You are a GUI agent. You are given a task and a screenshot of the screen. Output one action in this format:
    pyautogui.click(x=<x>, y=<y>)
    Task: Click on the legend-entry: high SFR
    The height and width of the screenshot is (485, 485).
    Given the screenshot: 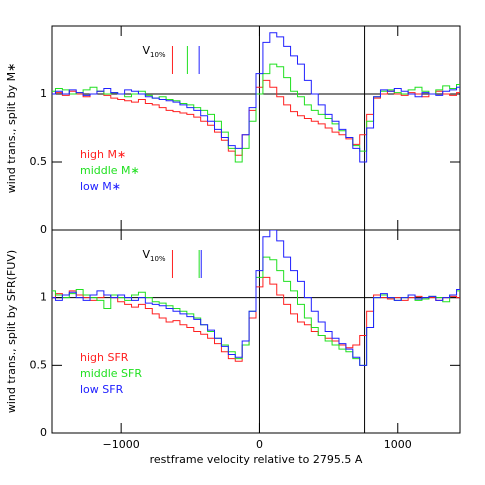 What is the action you would take?
    pyautogui.click(x=104, y=357)
    